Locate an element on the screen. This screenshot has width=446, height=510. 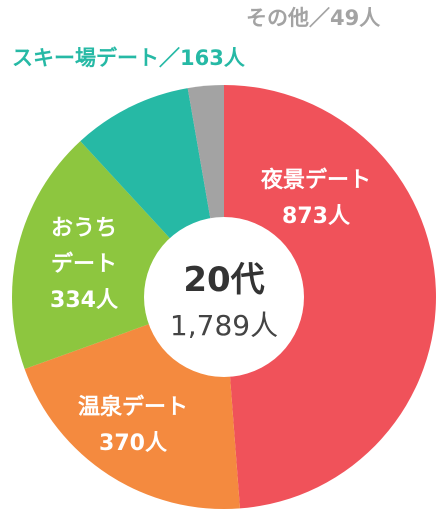
outside-label: スキー場デート／163人 is located at coordinates (128, 57).